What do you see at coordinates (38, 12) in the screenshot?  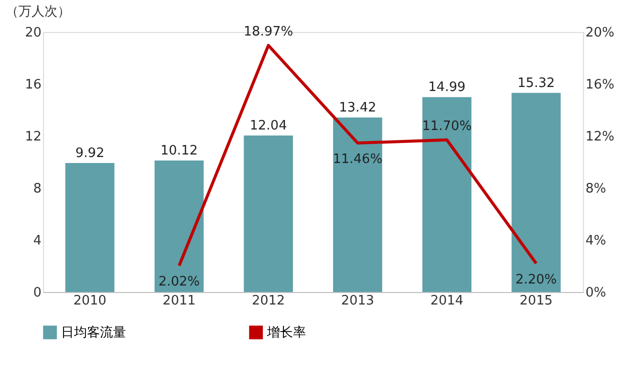 I see `y-axis-title: （万人次）` at bounding box center [38, 12].